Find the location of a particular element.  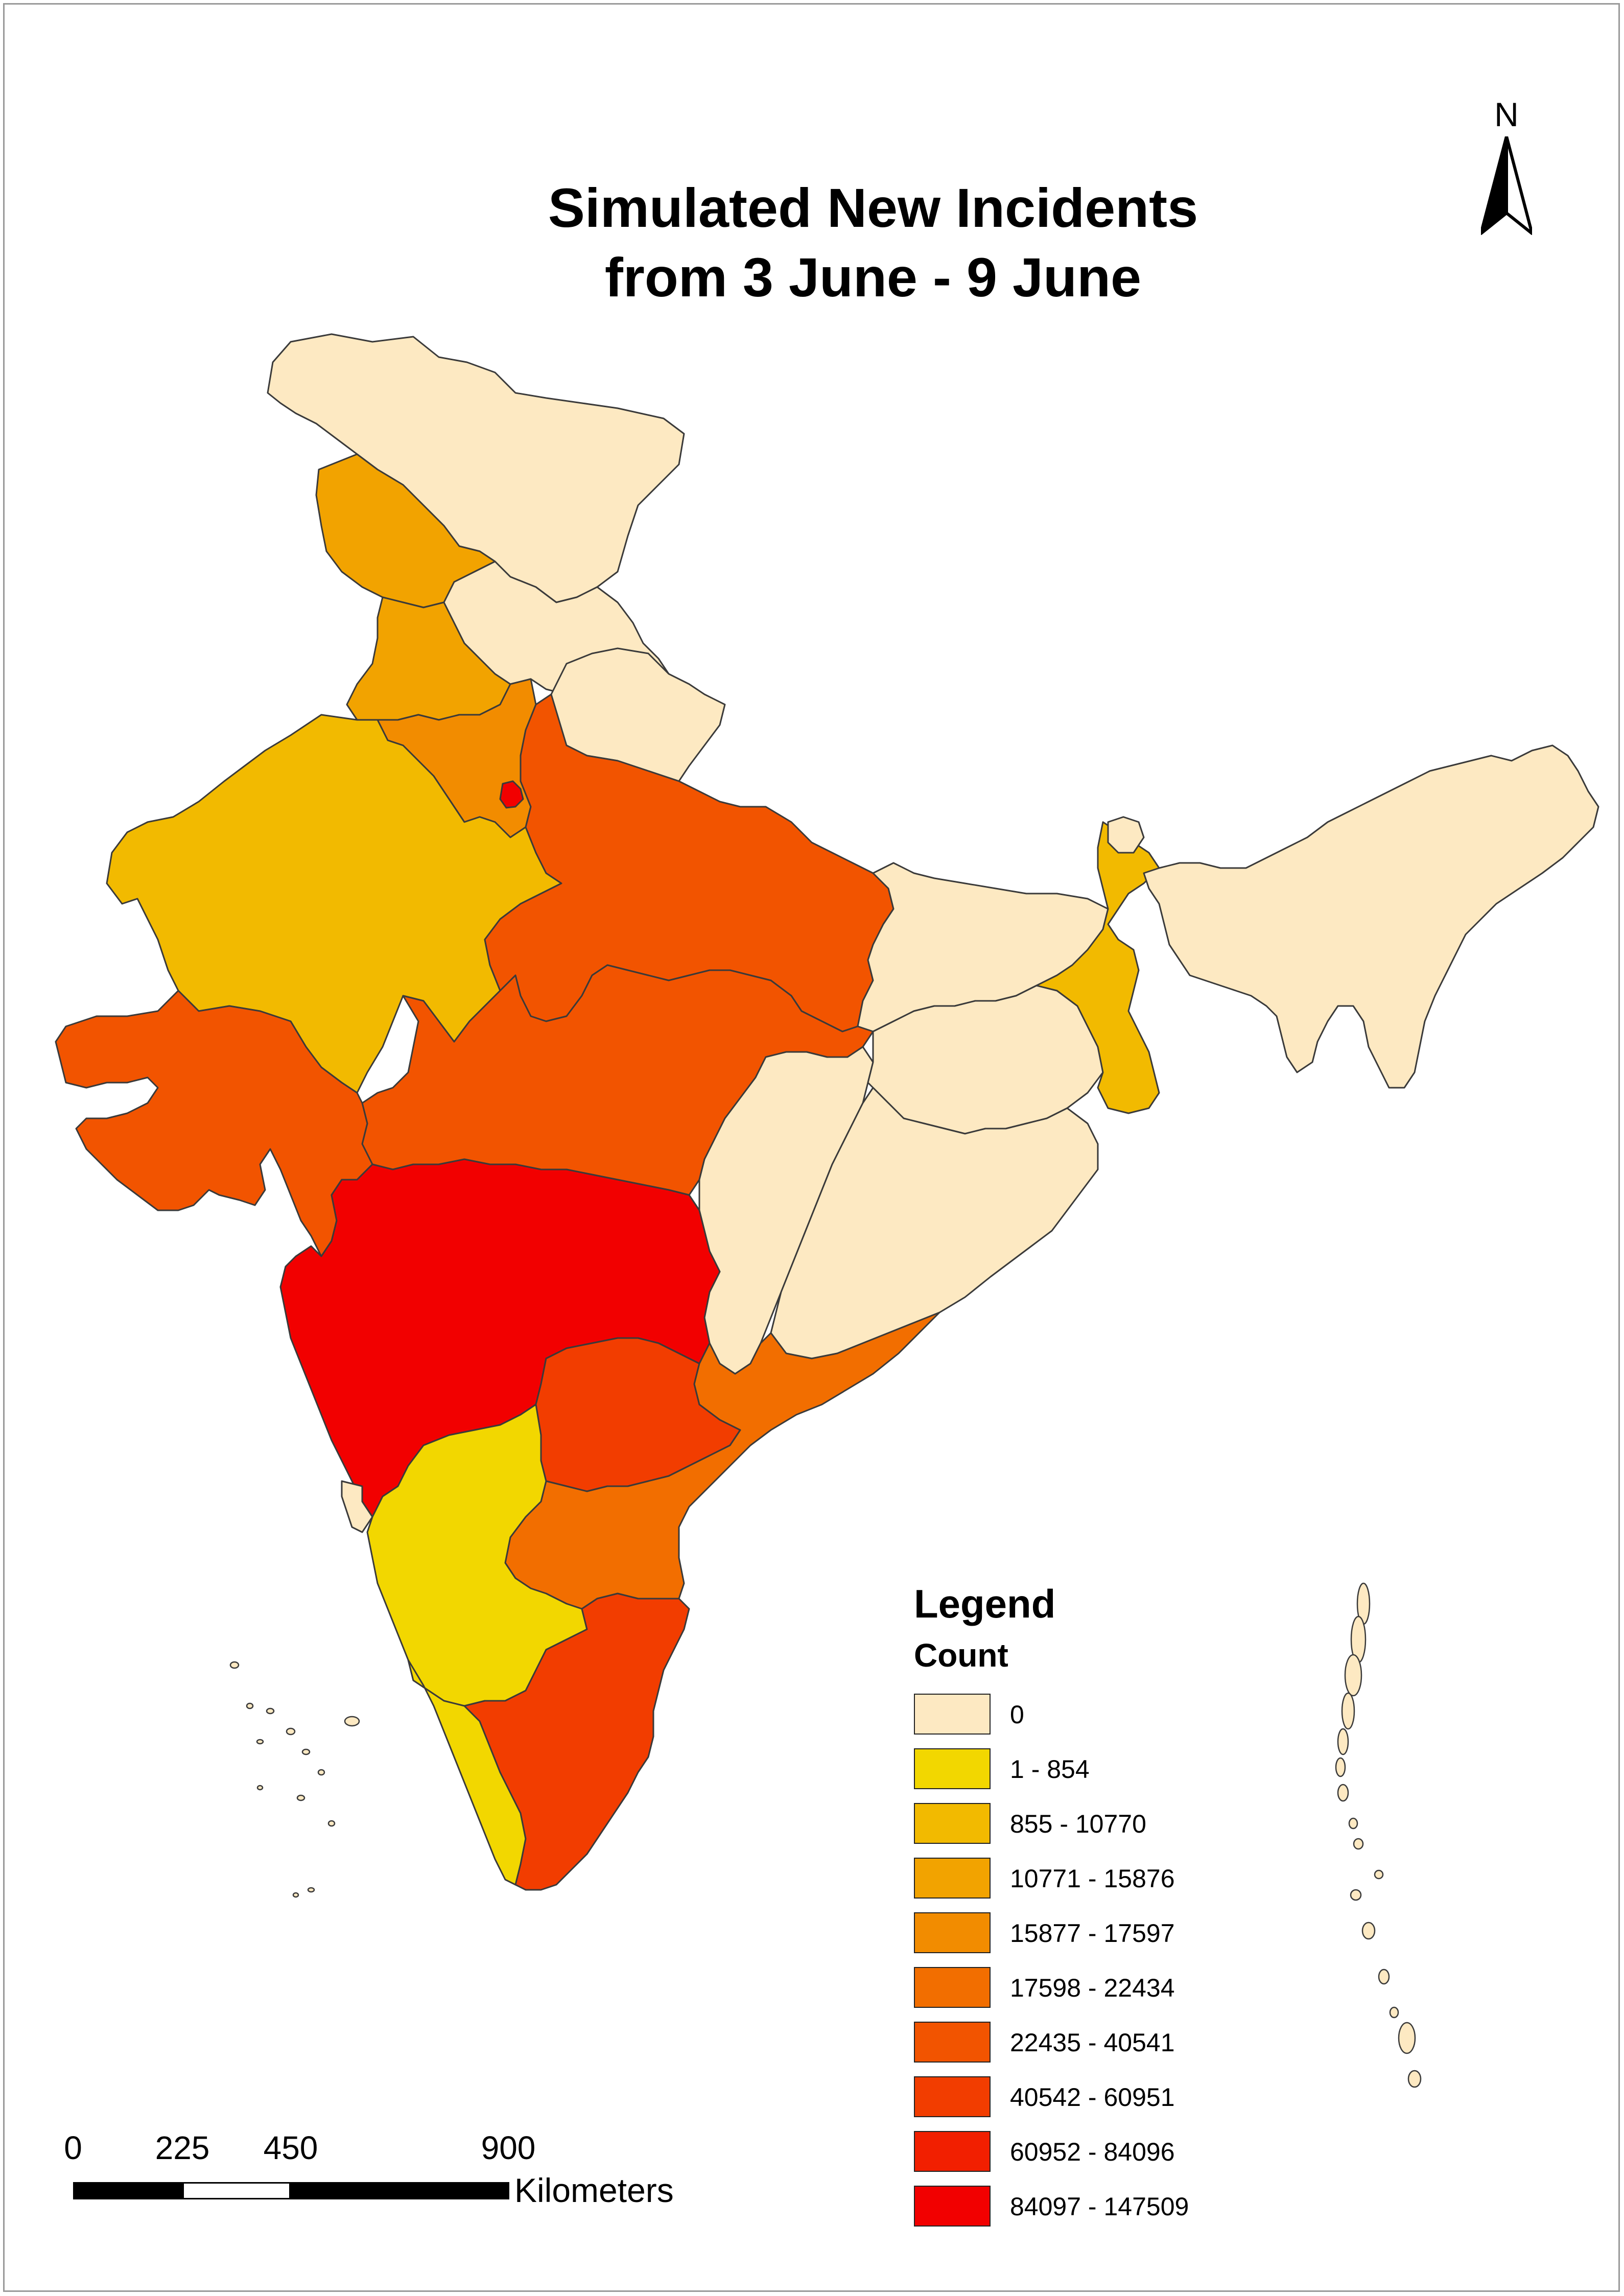

legend-item: 17598 - 22434 is located at coordinates (1093, 1994).